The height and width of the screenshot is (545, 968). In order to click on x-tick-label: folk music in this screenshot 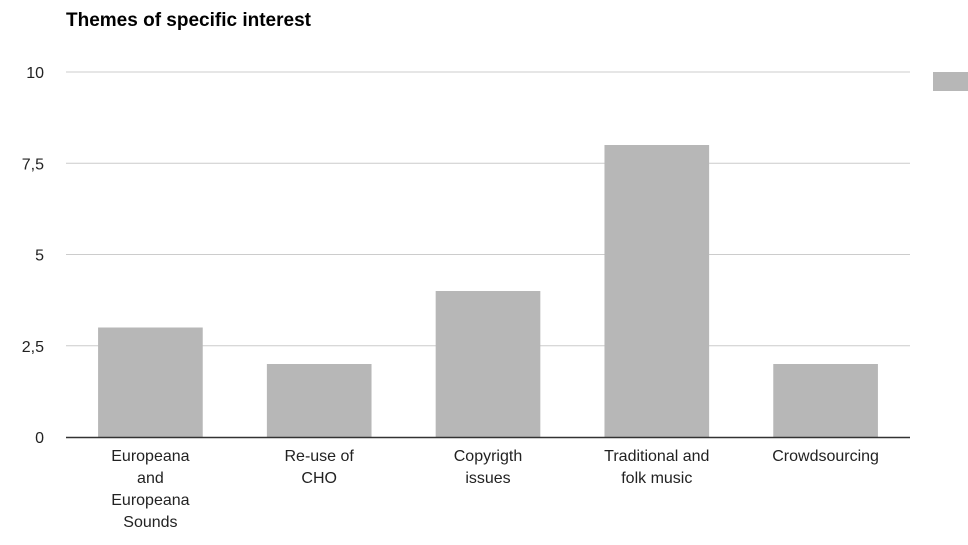, I will do `click(656, 478)`.